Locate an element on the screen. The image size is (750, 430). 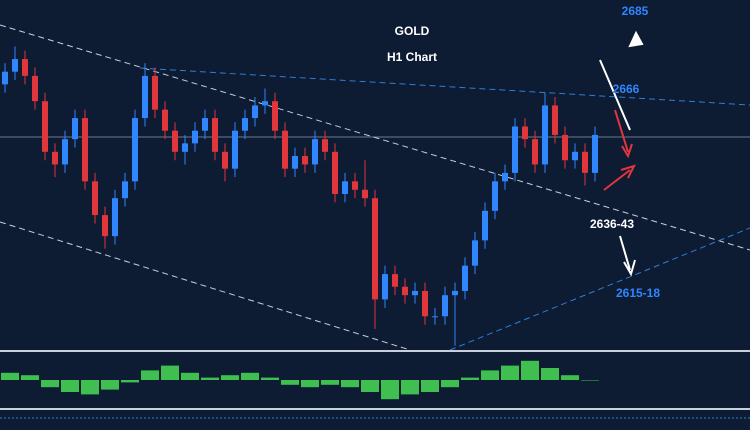
annotation: 2636-43 is located at coordinates (612, 224).